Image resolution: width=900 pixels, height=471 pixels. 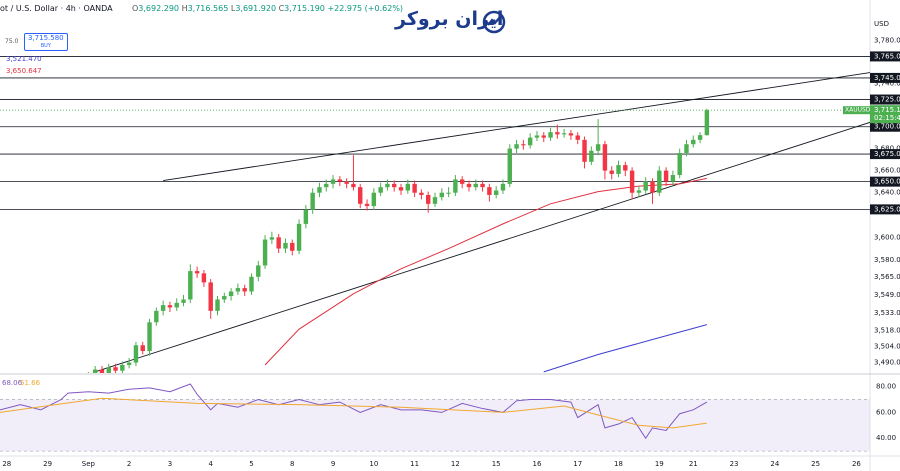 What do you see at coordinates (12, 41) in the screenshot?
I see `spread: 75.0` at bounding box center [12, 41].